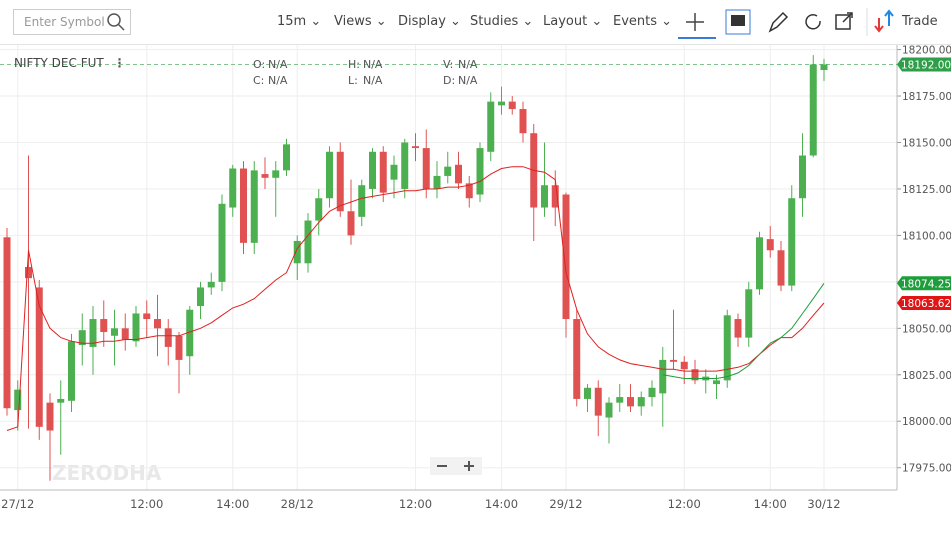  Describe the element at coordinates (502, 21) in the screenshot. I see `menu-item: Studies ⌄` at that location.